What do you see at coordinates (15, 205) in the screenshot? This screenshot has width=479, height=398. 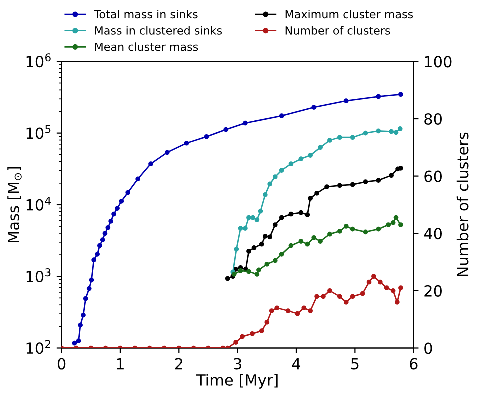 I see `y-axis-title: Mass [M$_{⊙}$]` at bounding box center [15, 205].